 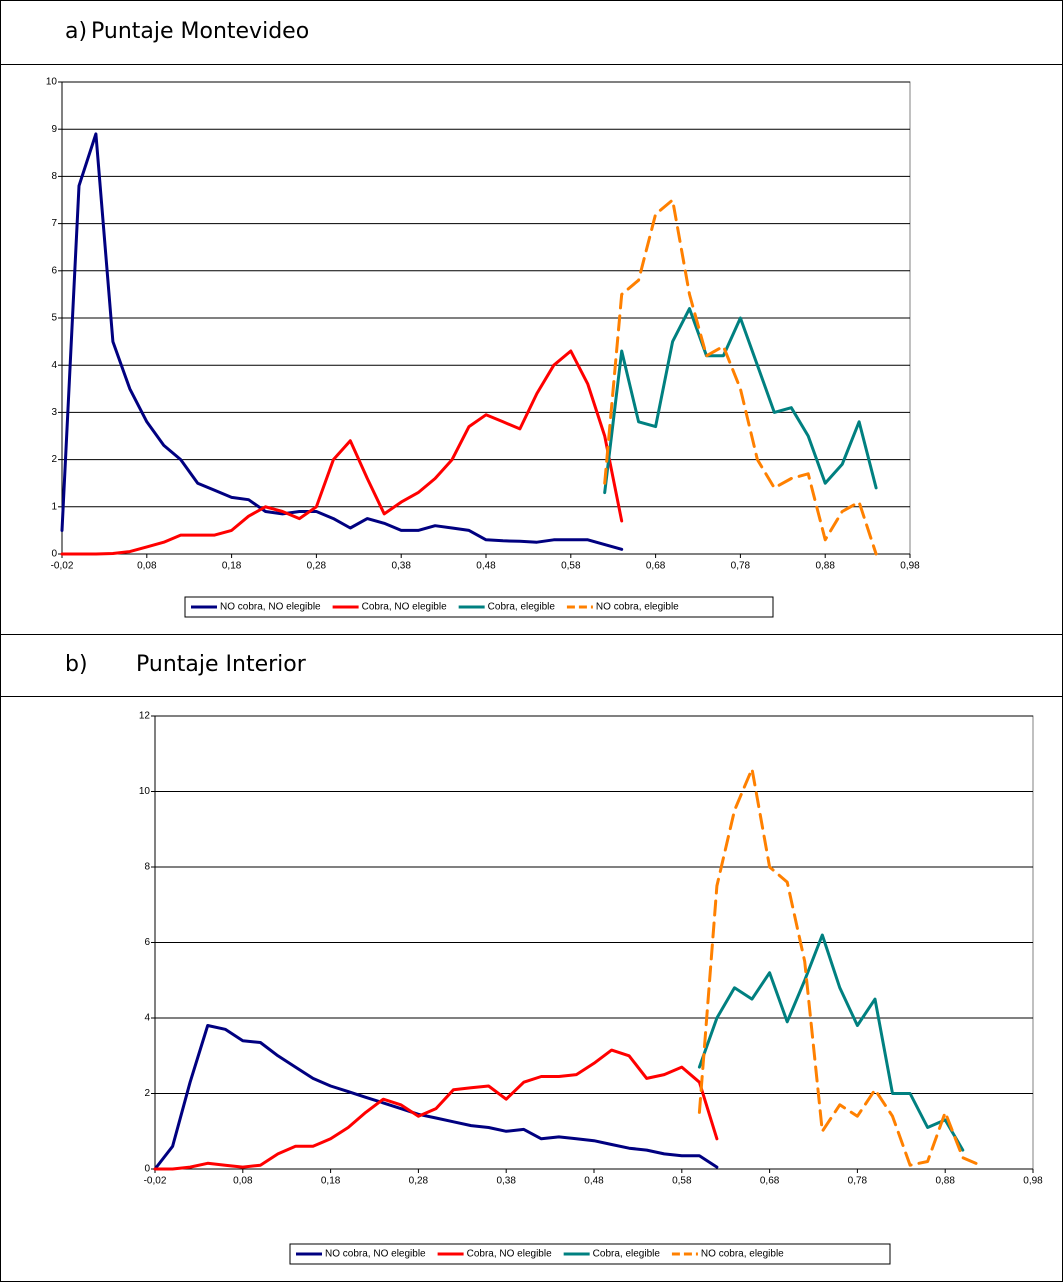 What do you see at coordinates (54, 506) in the screenshot?
I see `y-tick-label: 1` at bounding box center [54, 506].